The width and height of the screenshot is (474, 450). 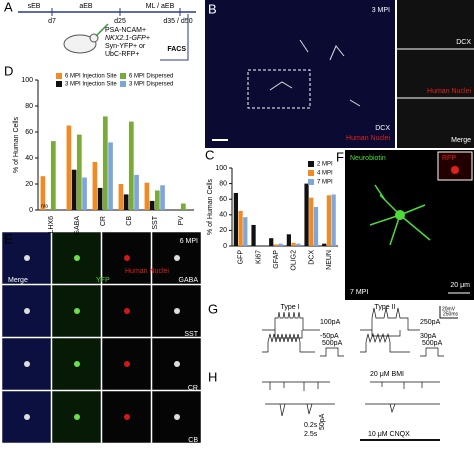 I want to click on row-label: GABA, so click(x=189, y=280).